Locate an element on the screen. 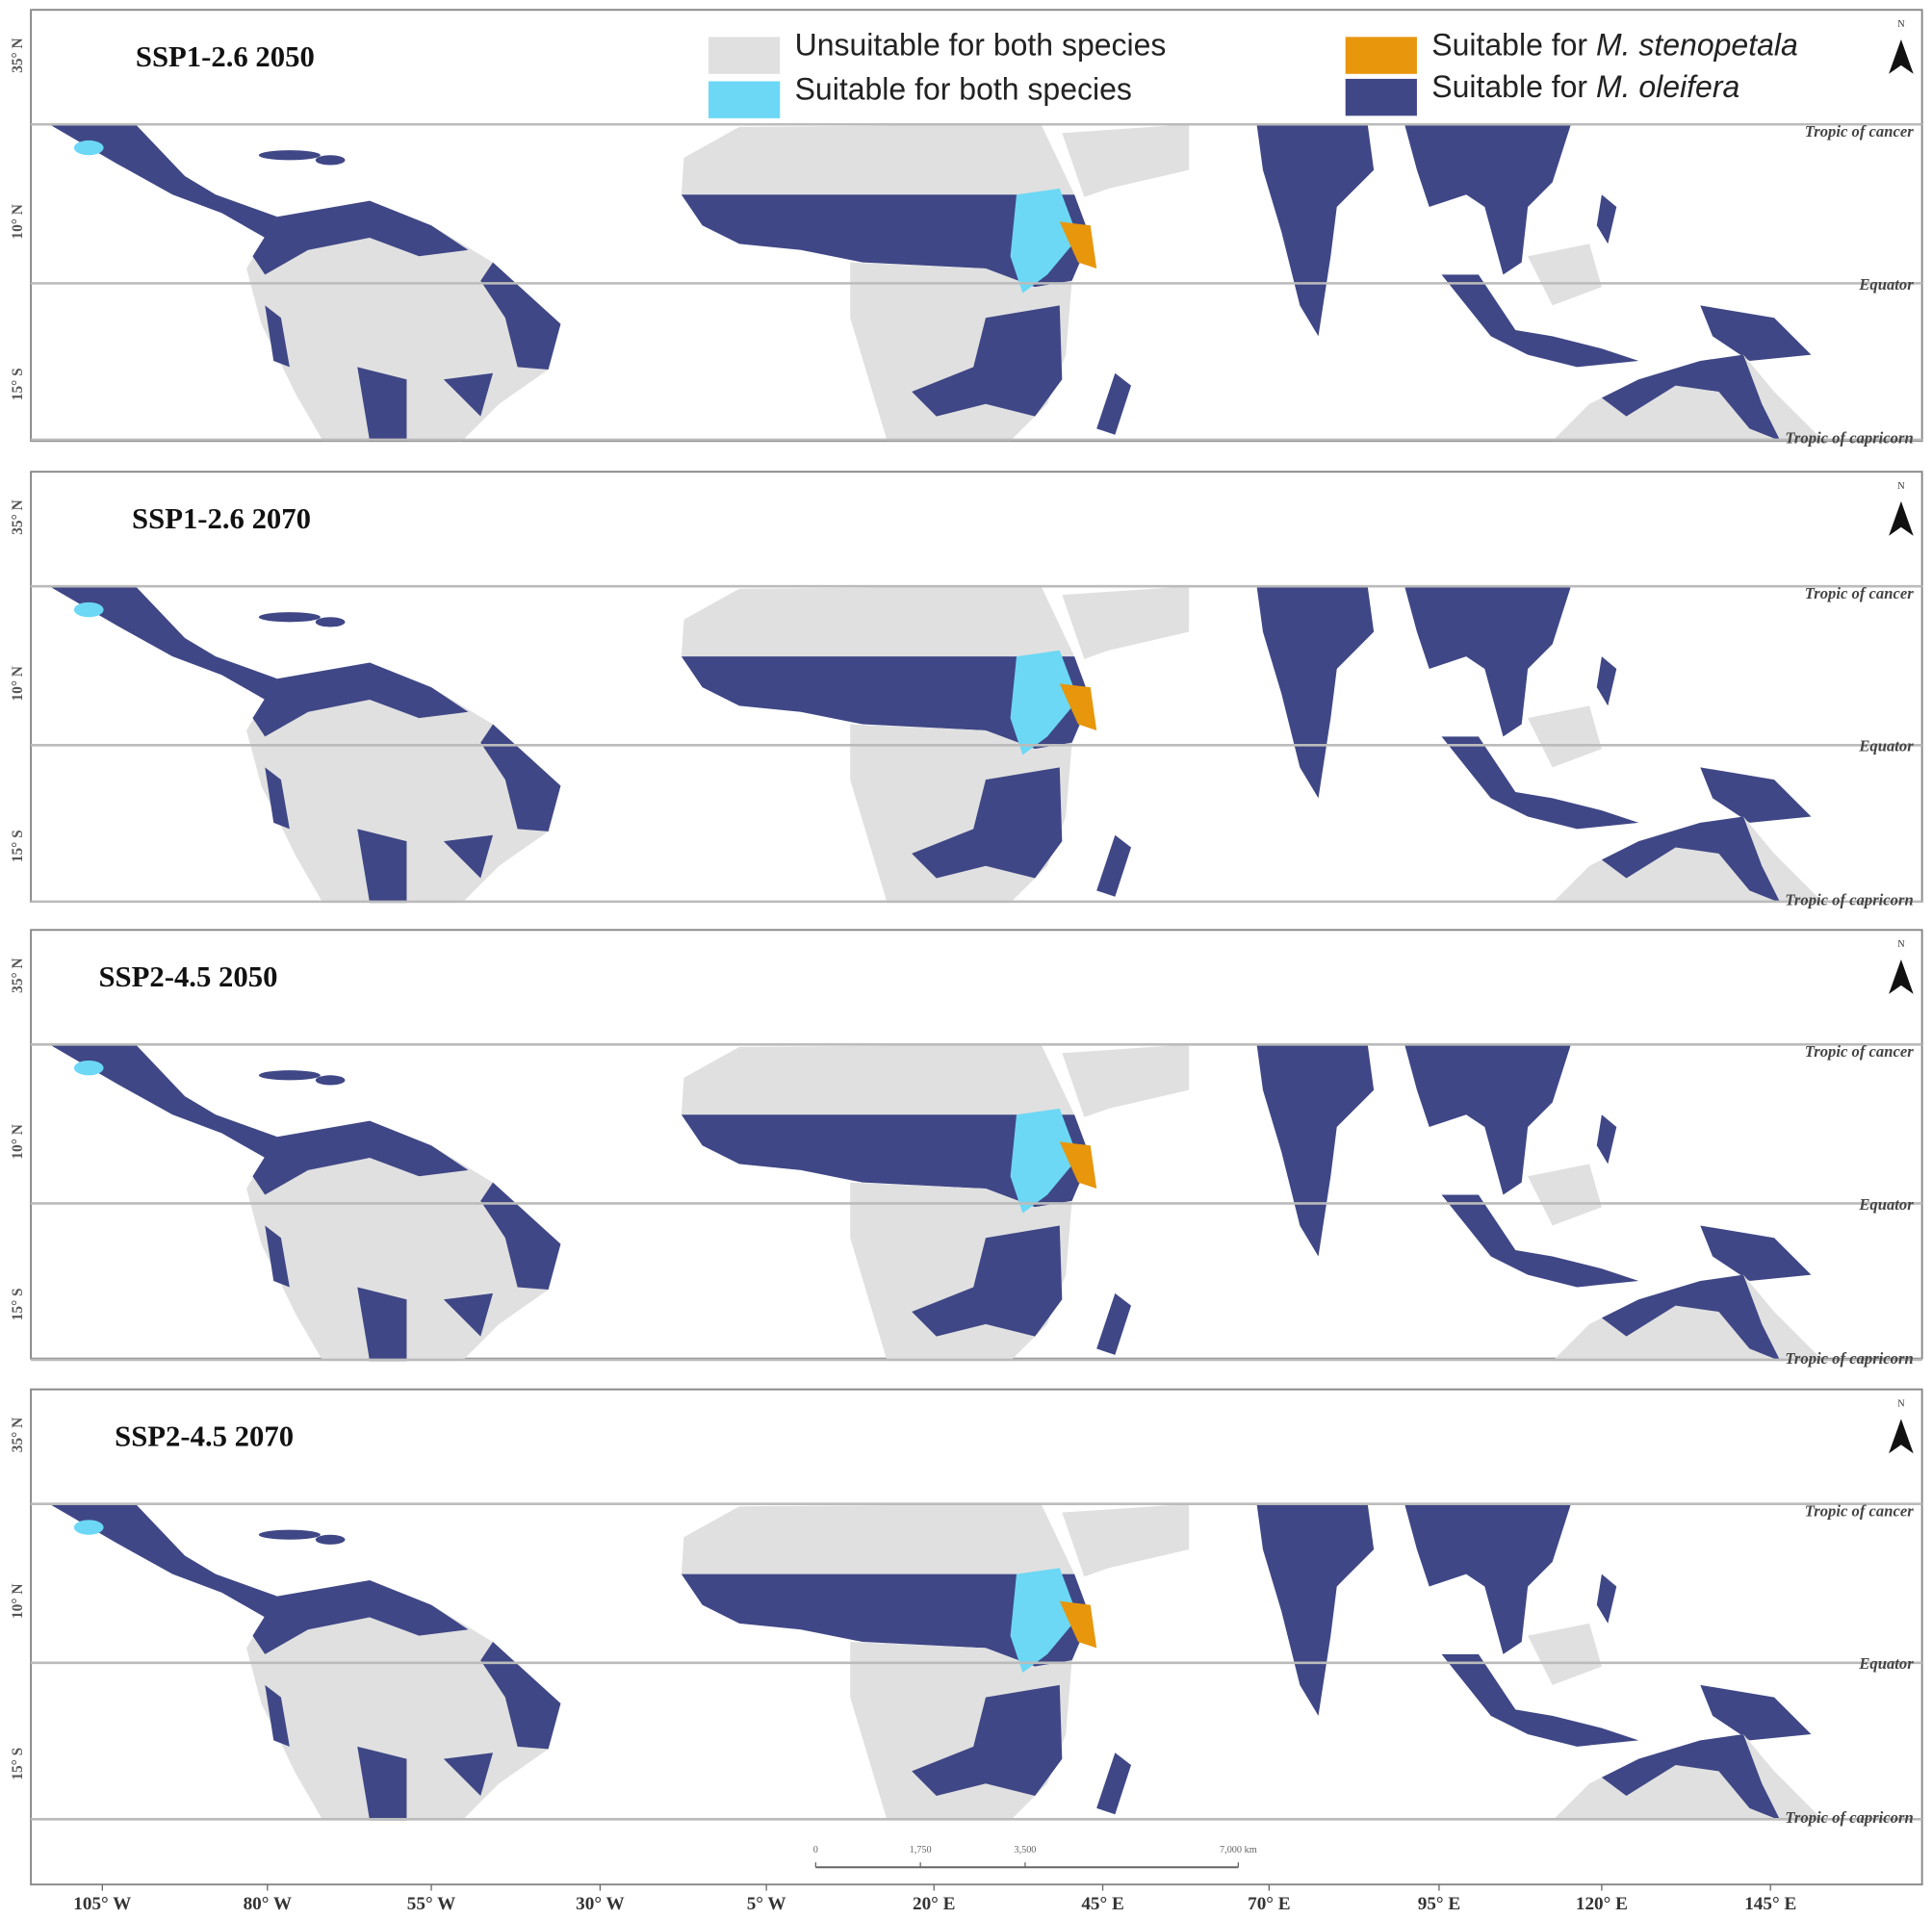  panel-title: SSP1-2.6 2050 is located at coordinates (225, 56).